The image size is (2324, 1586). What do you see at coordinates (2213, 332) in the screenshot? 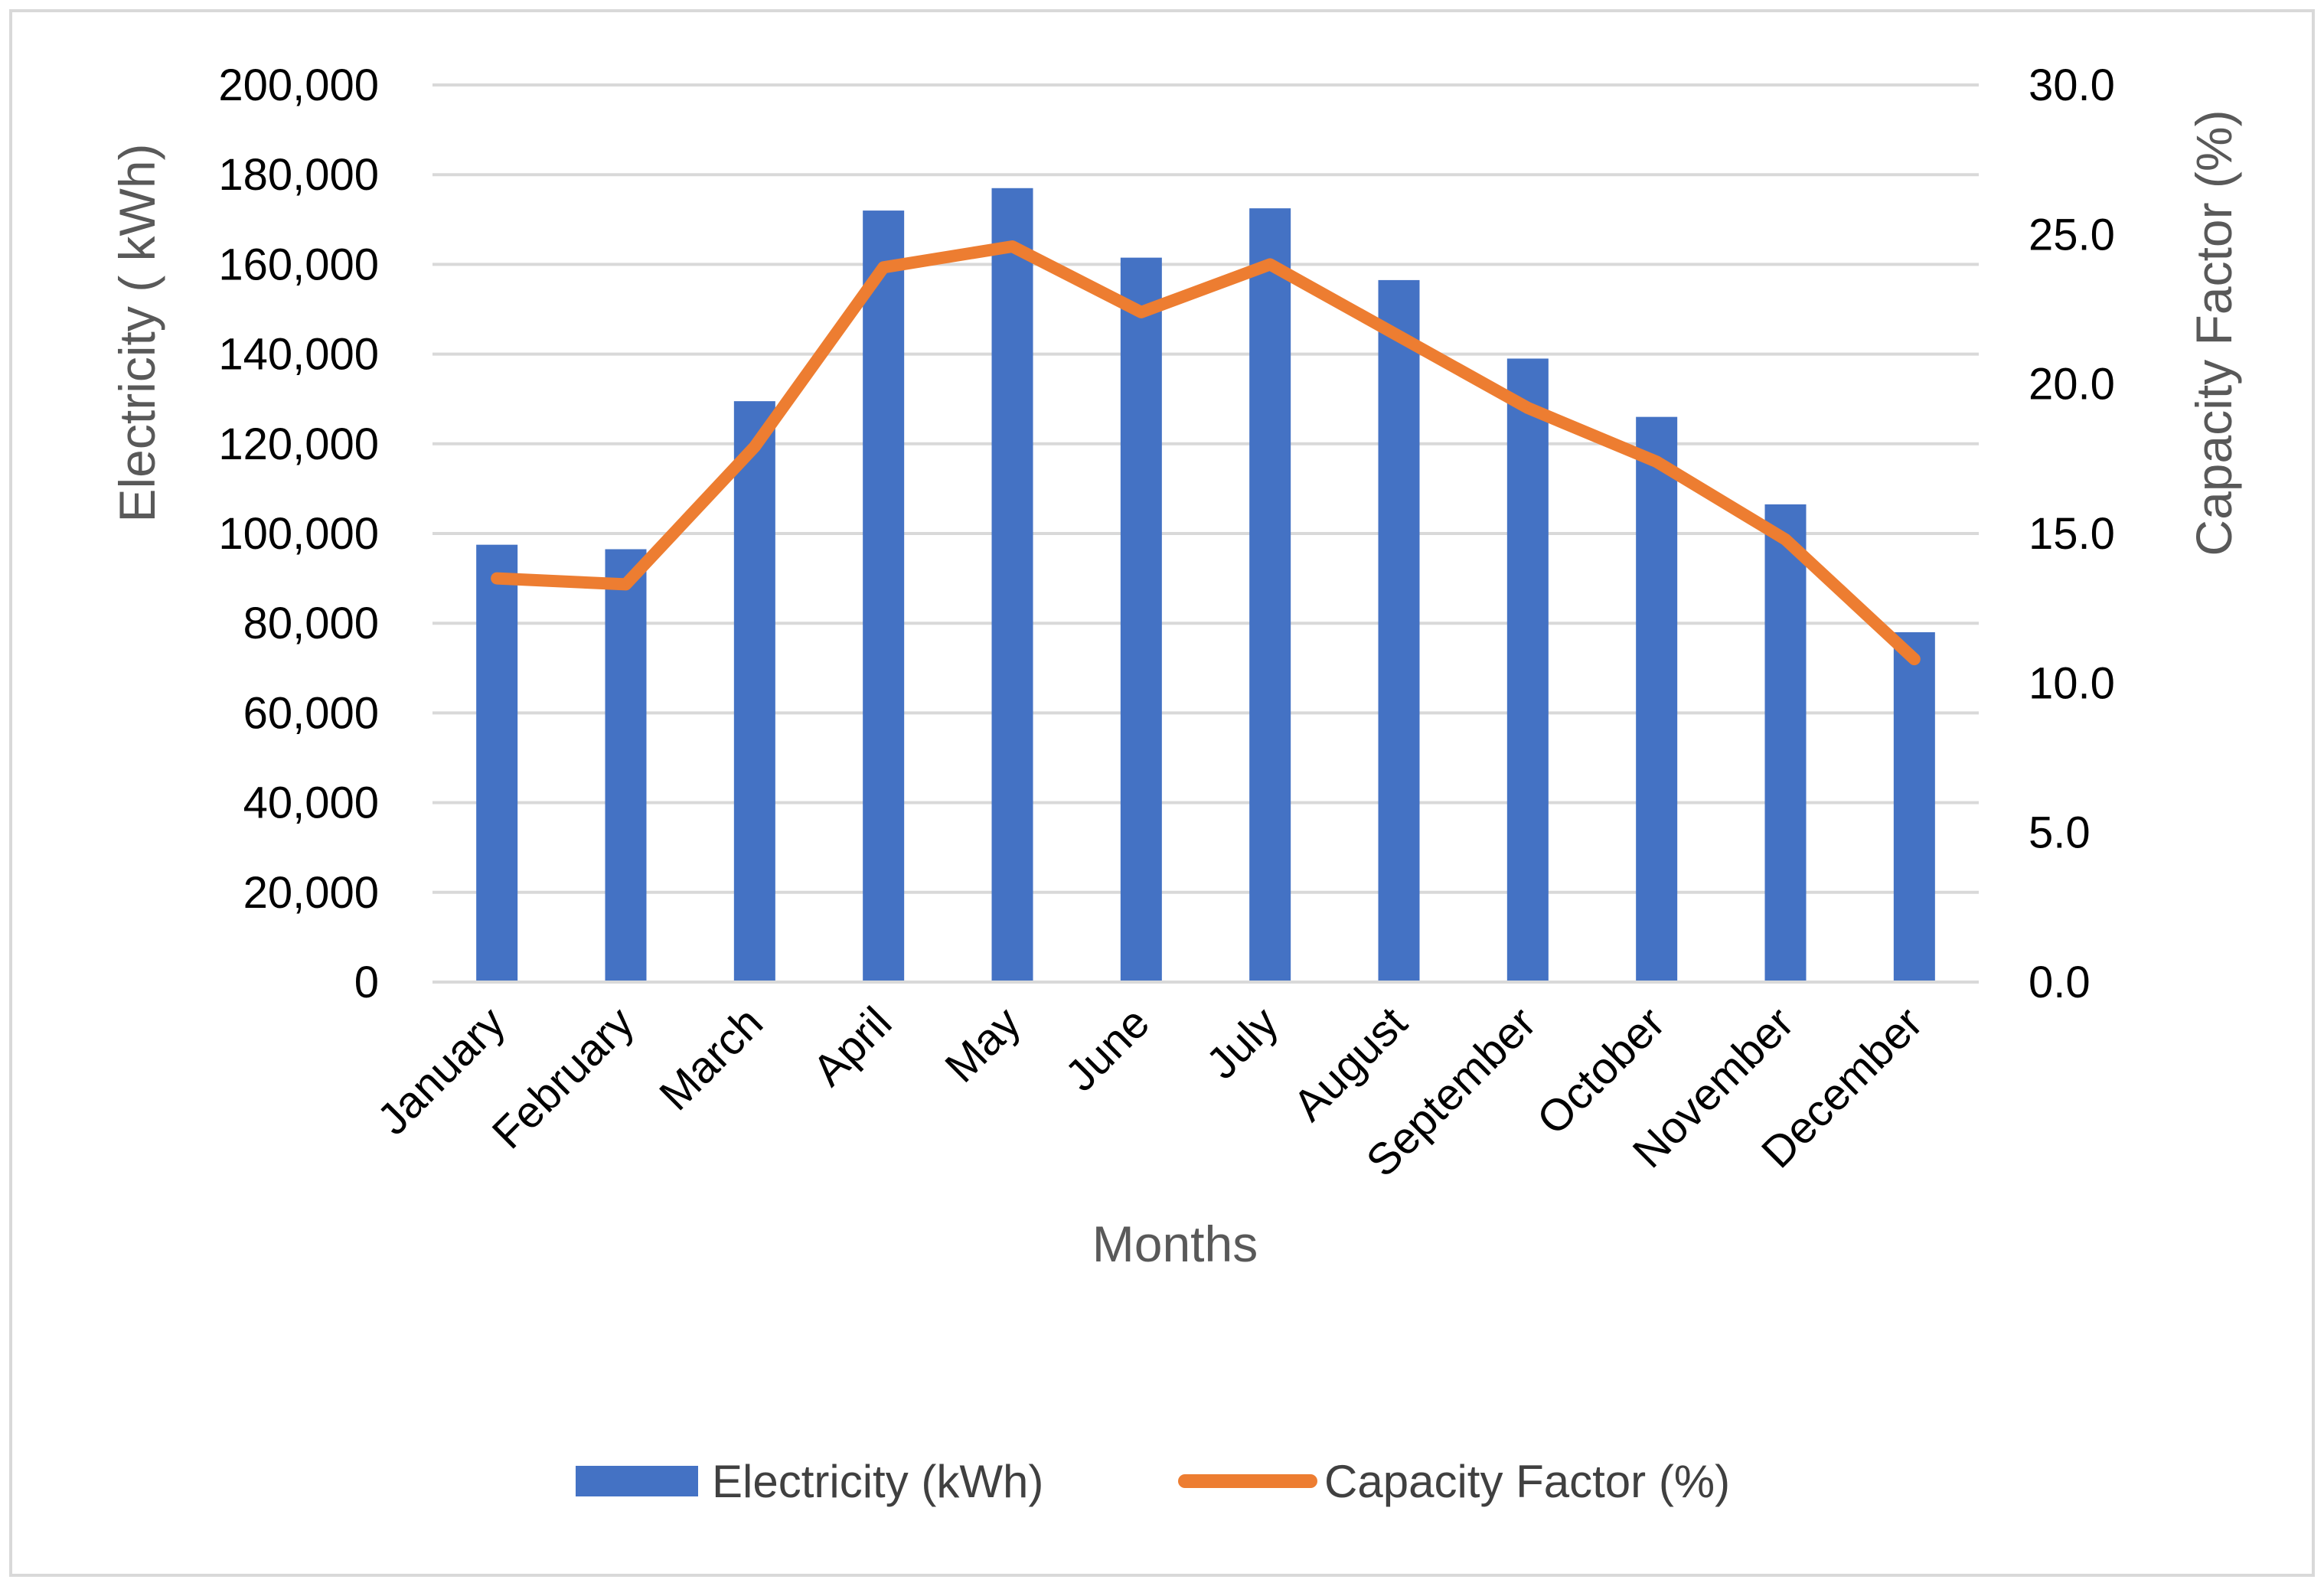
I see `y2-axis-title: Capacity Factor (%)` at bounding box center [2213, 332].